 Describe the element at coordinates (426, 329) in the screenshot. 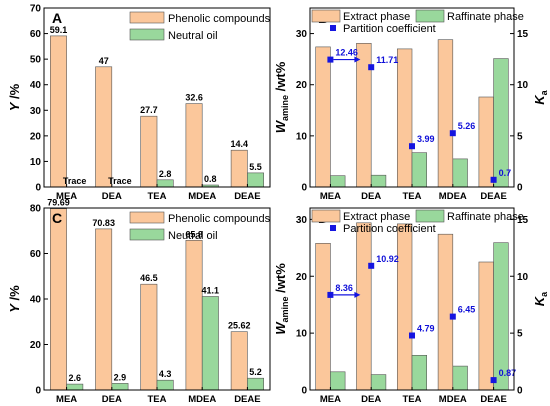

I see `partition-label: 4.79` at that location.